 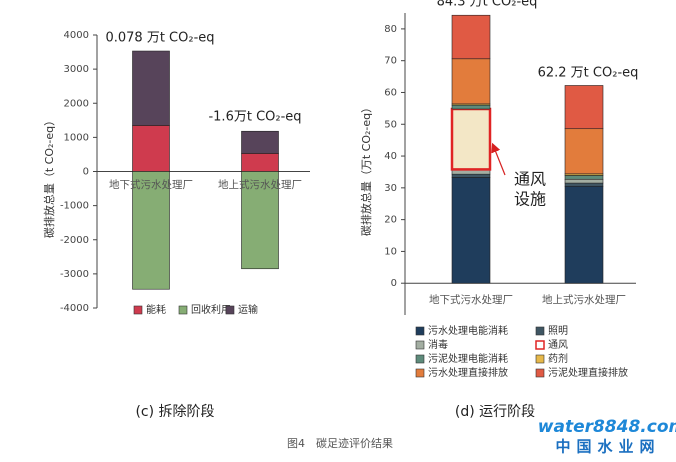 I want to click on y-tick-label: 70, so click(x=390, y=61).